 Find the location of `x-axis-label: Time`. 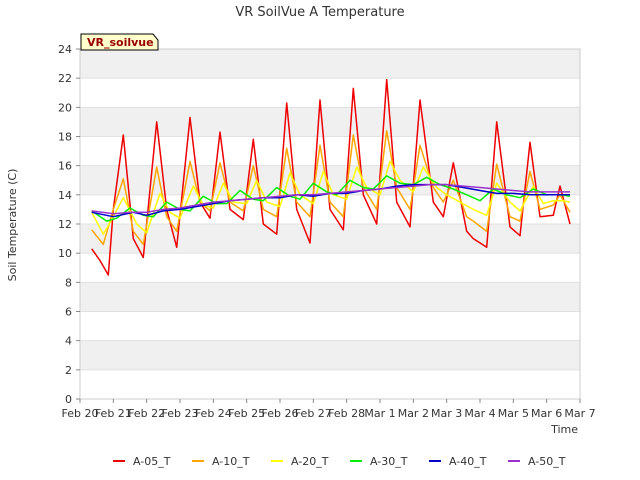

x-axis-label: Time is located at coordinates (564, 429).